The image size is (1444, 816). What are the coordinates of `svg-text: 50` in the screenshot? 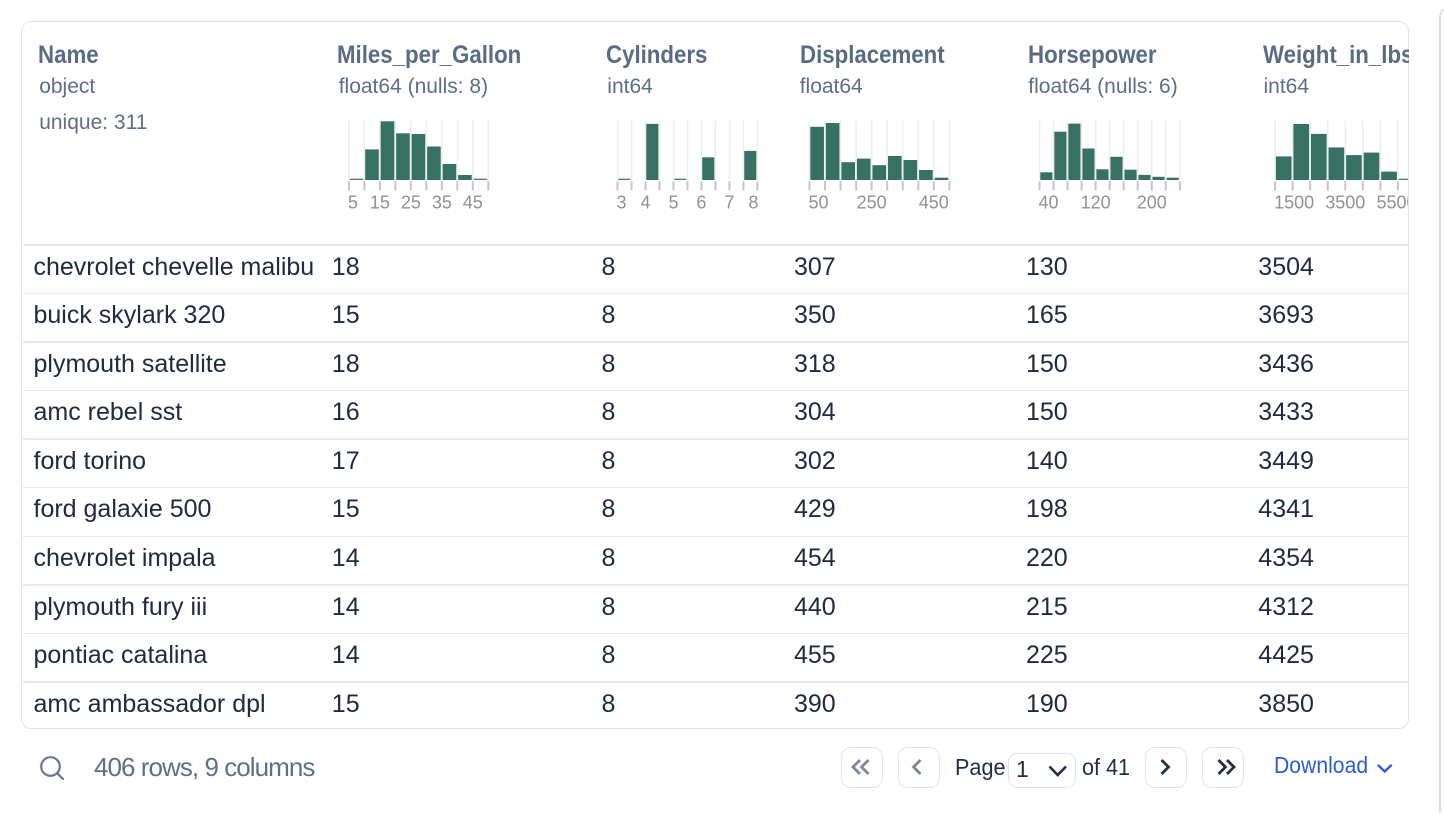 It's located at (819, 203).